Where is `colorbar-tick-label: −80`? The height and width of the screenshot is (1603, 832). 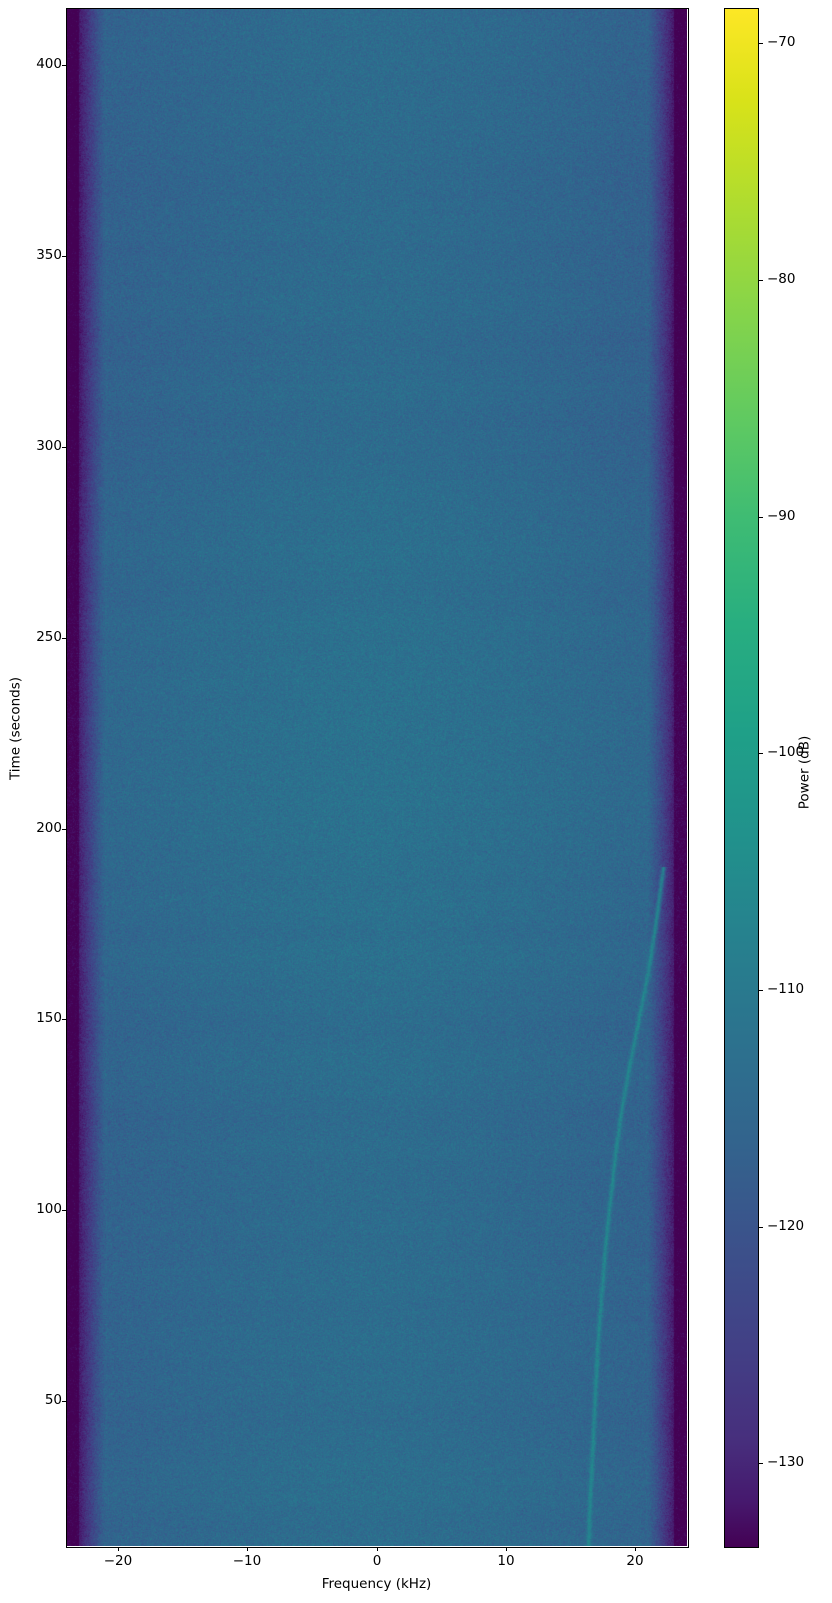 colorbar-tick-label: −80 is located at coordinates (781, 279).